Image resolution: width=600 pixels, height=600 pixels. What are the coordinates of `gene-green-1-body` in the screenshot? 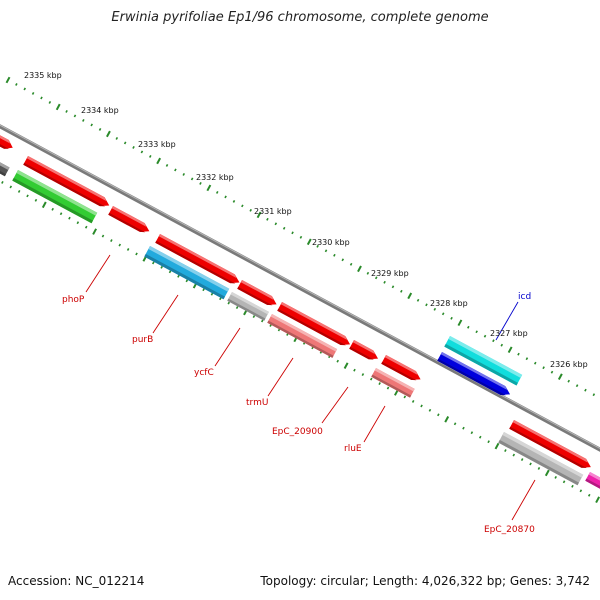 It's located at (55, 197).